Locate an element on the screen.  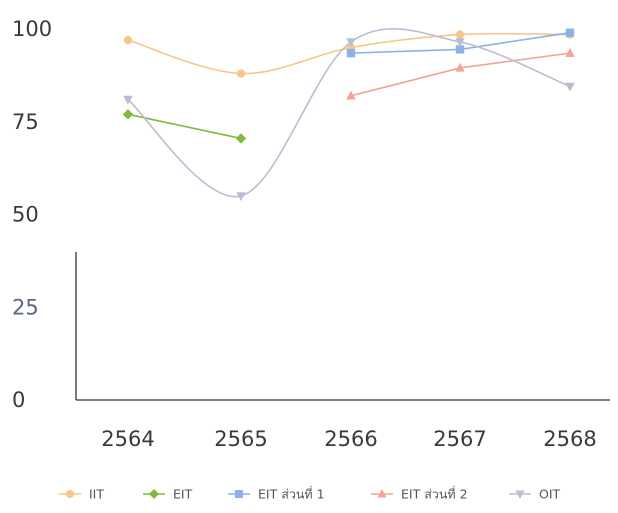
legend-label: IIT is located at coordinates (96, 494).